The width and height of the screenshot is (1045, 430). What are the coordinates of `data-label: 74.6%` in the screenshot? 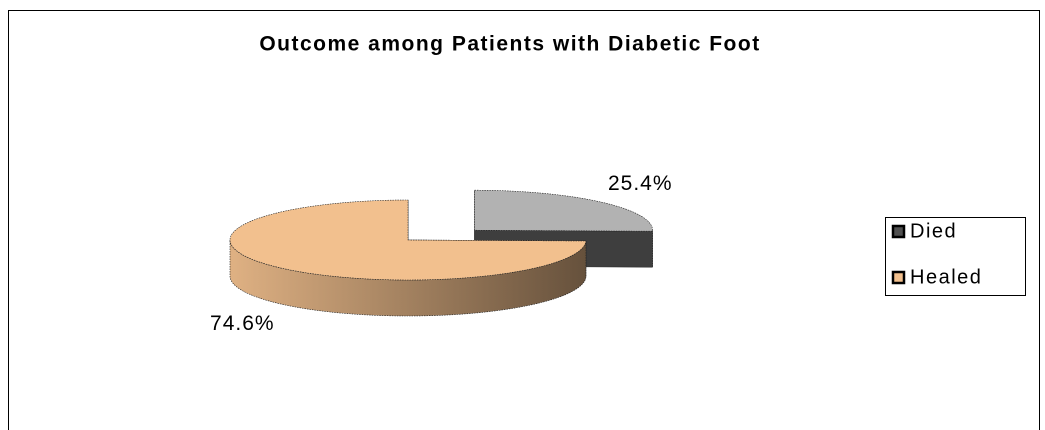 It's located at (242, 323).